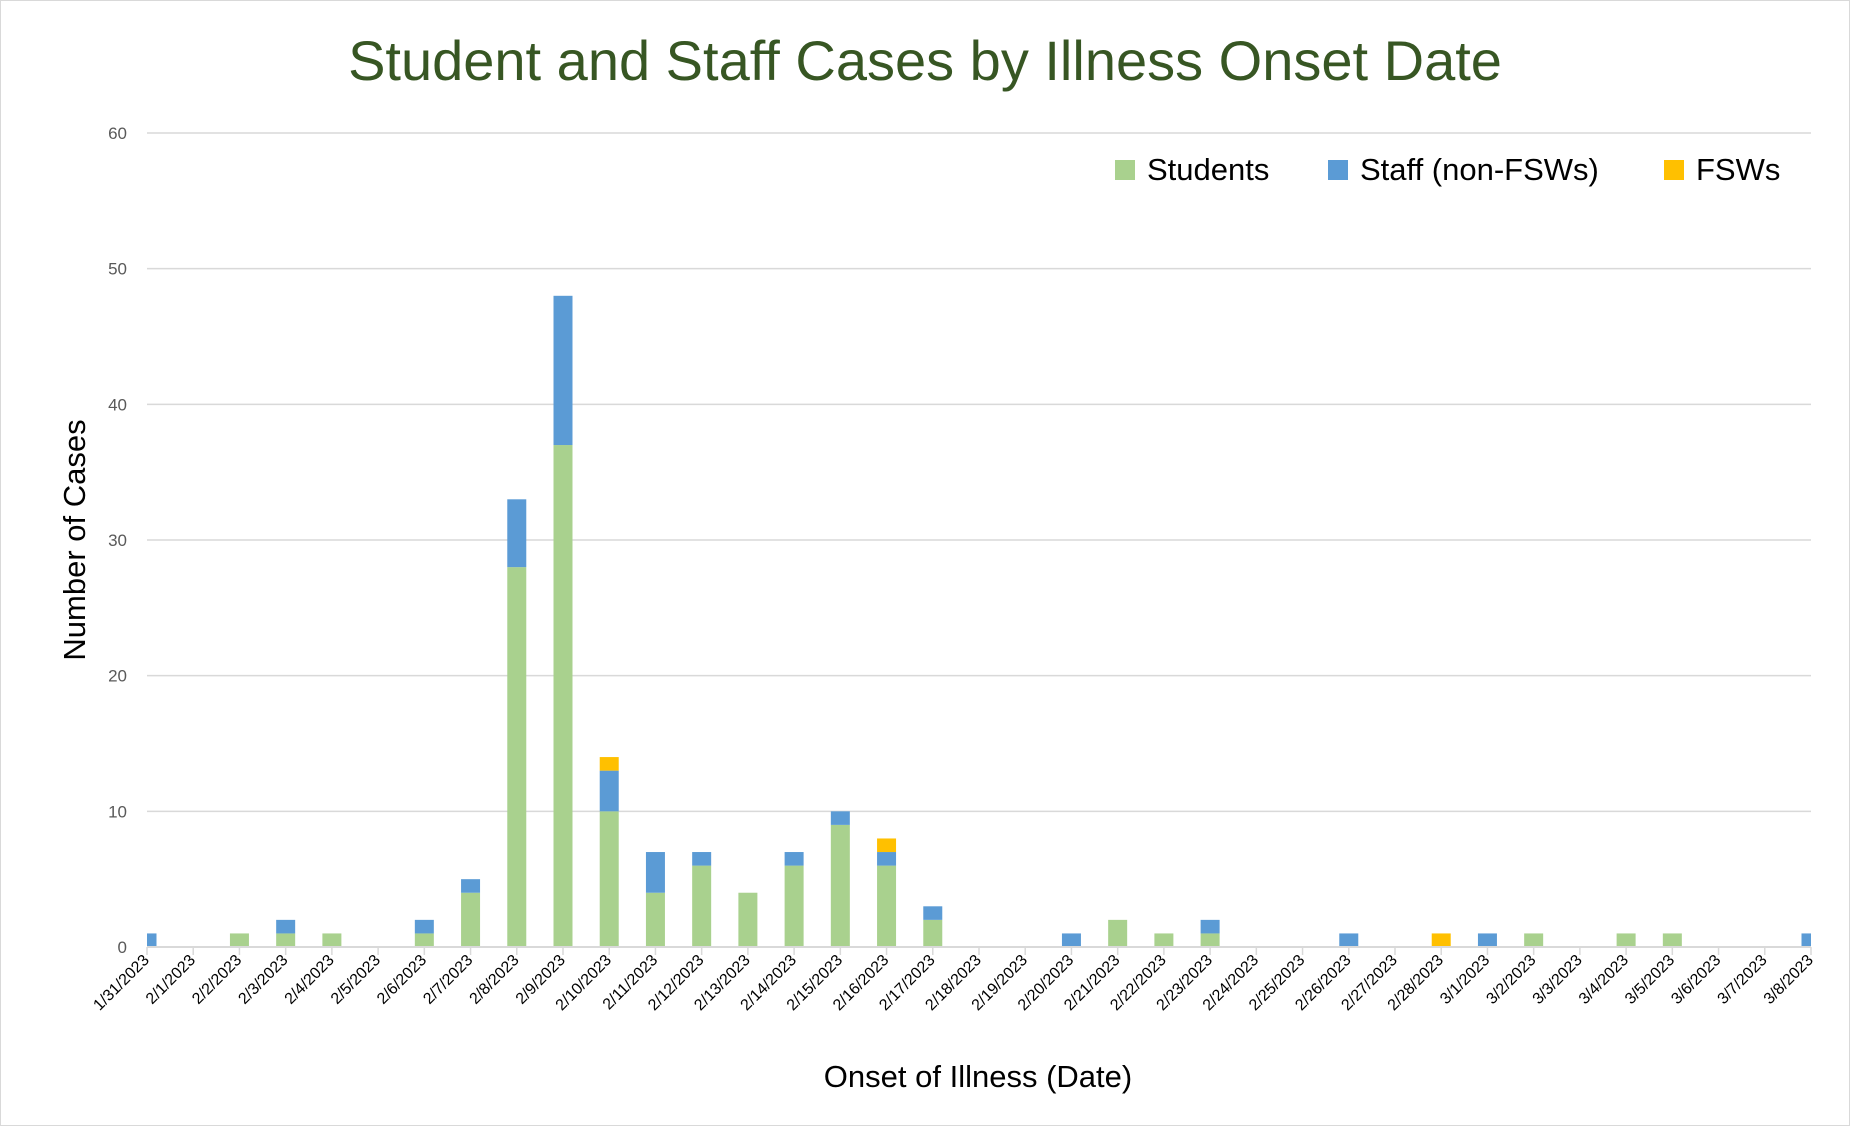 This screenshot has width=1850, height=1126. Describe the element at coordinates (310, 980) in the screenshot. I see `x-tick-label: 2/4/2023` at that location.